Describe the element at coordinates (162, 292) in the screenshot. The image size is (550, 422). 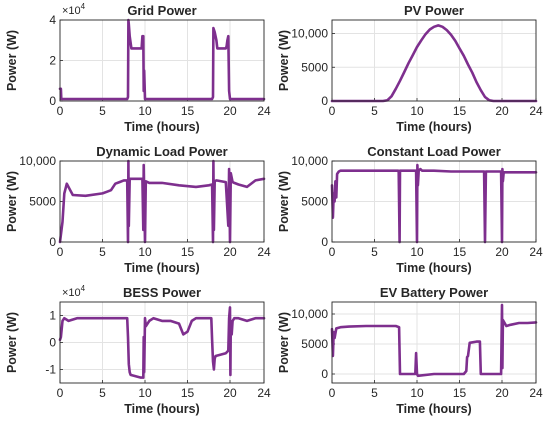
I see `chart-title: BESS Power` at that location.